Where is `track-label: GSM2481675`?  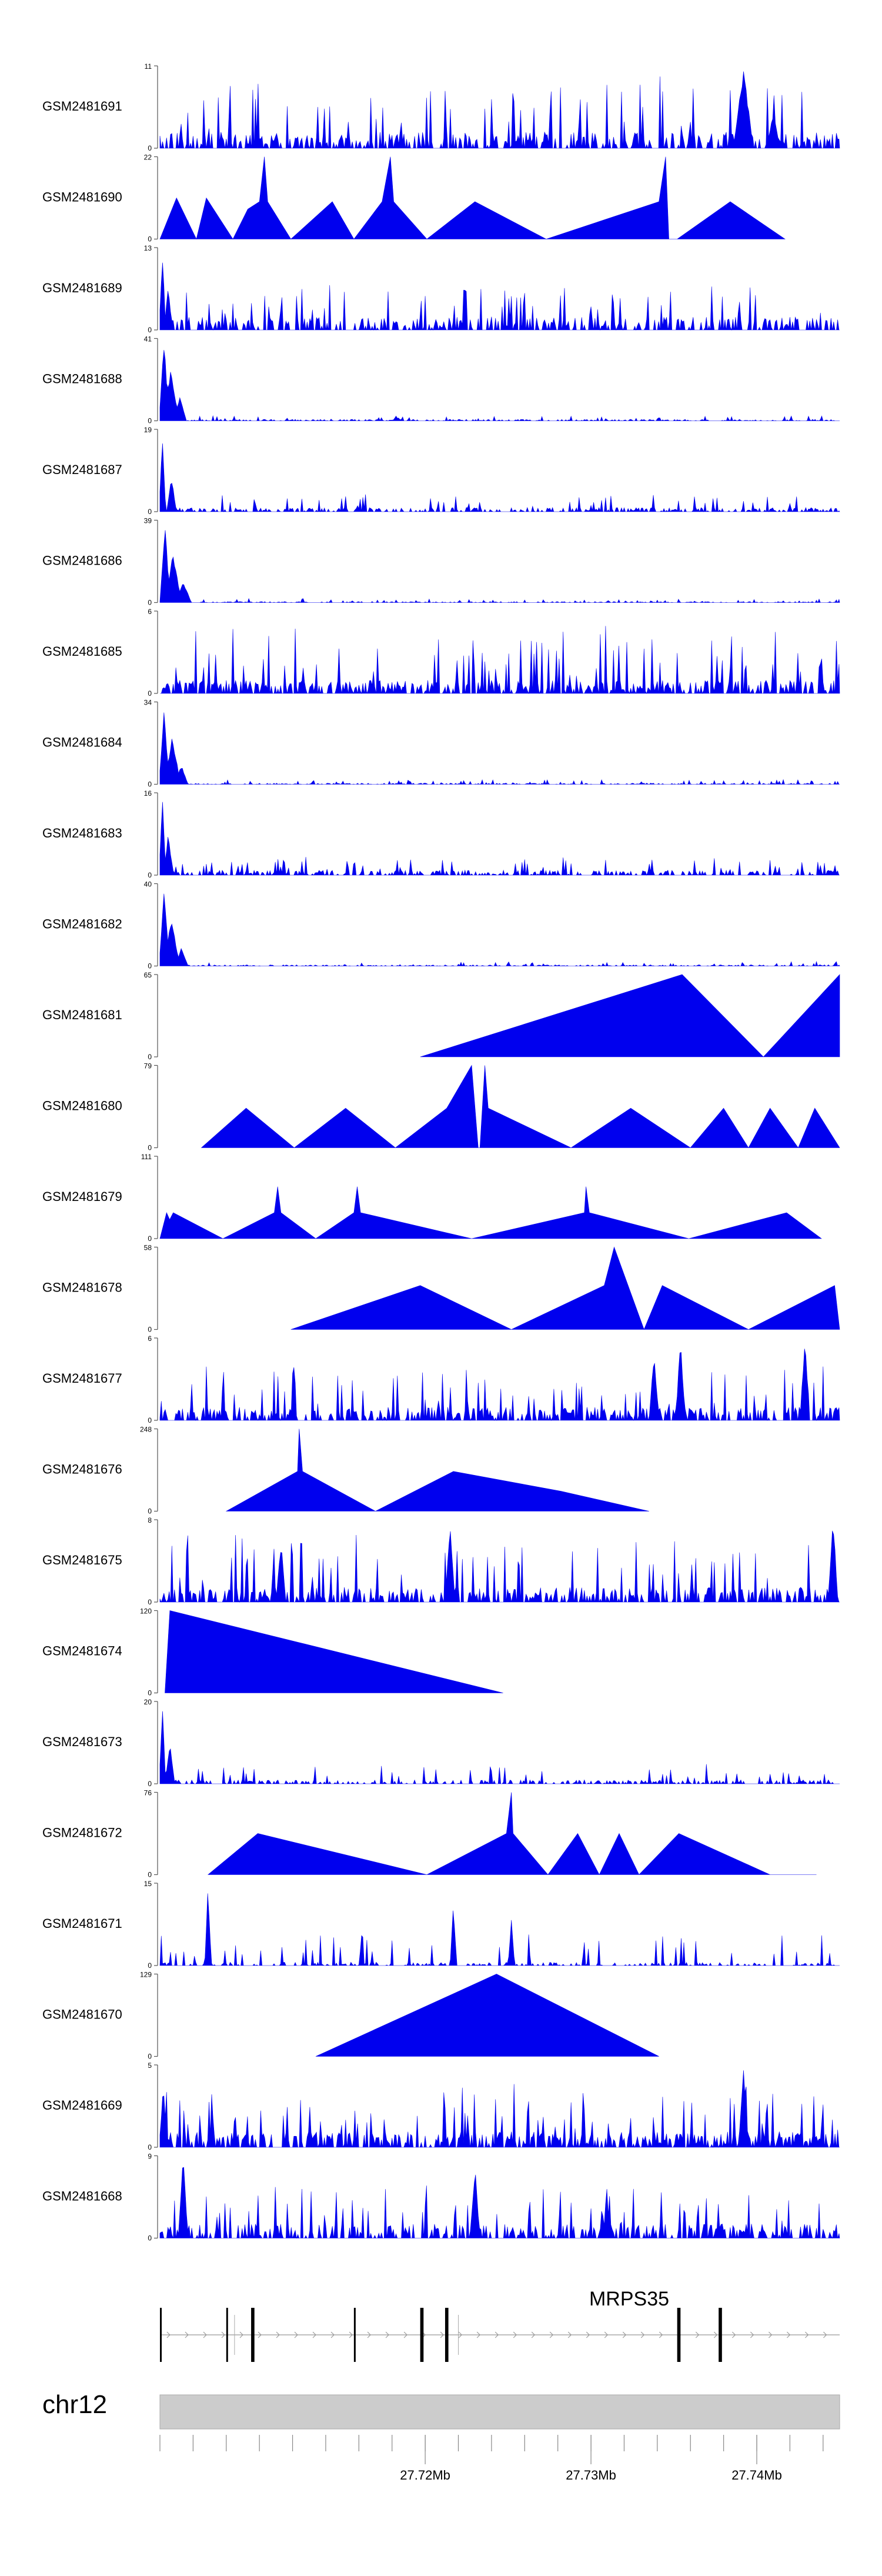
track-label: GSM2481675 is located at coordinates (82, 1560).